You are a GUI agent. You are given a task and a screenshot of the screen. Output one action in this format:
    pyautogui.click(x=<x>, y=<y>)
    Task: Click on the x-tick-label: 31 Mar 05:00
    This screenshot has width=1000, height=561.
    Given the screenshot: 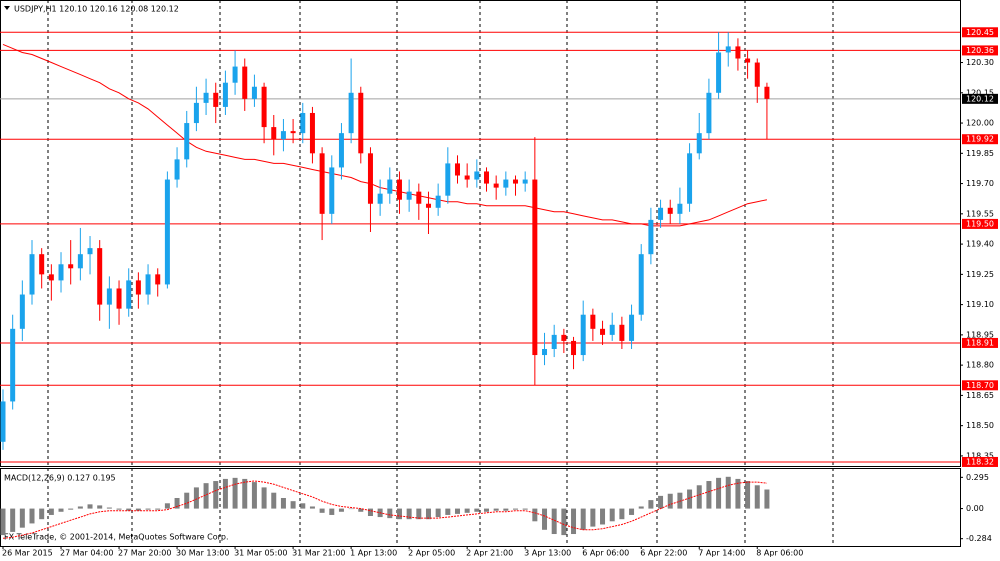 What is the action you would take?
    pyautogui.click(x=260, y=553)
    